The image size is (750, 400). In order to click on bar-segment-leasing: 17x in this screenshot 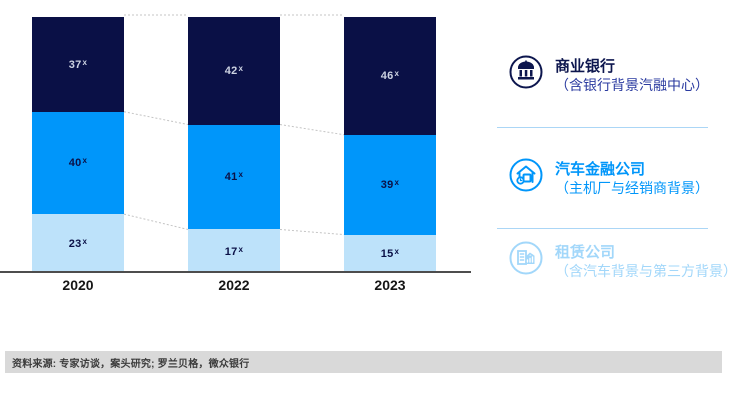, I will do `click(234, 251)`.